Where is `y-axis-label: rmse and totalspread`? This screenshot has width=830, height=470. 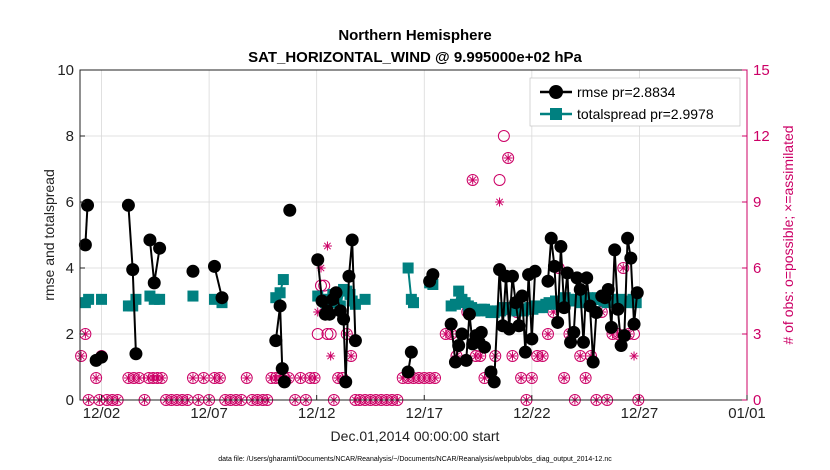 y-axis-label: rmse and totalspread is located at coordinates (49, 235).